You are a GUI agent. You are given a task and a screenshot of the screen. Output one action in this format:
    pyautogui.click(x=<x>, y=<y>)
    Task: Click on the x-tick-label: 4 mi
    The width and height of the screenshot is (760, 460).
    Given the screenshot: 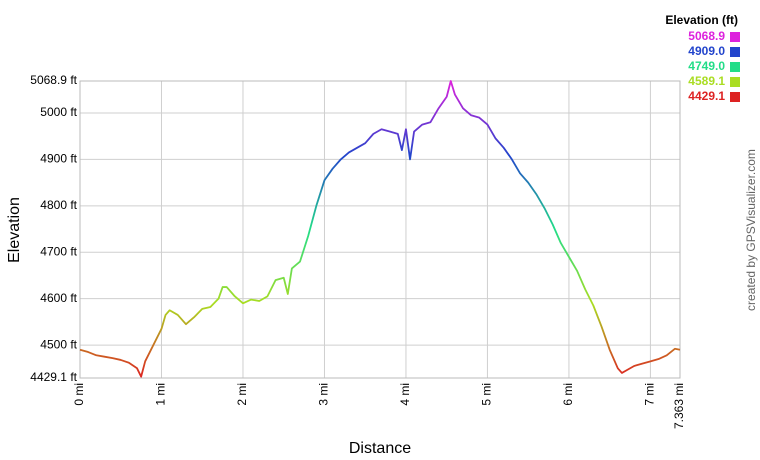 What is the action you would take?
    pyautogui.click(x=405, y=394)
    